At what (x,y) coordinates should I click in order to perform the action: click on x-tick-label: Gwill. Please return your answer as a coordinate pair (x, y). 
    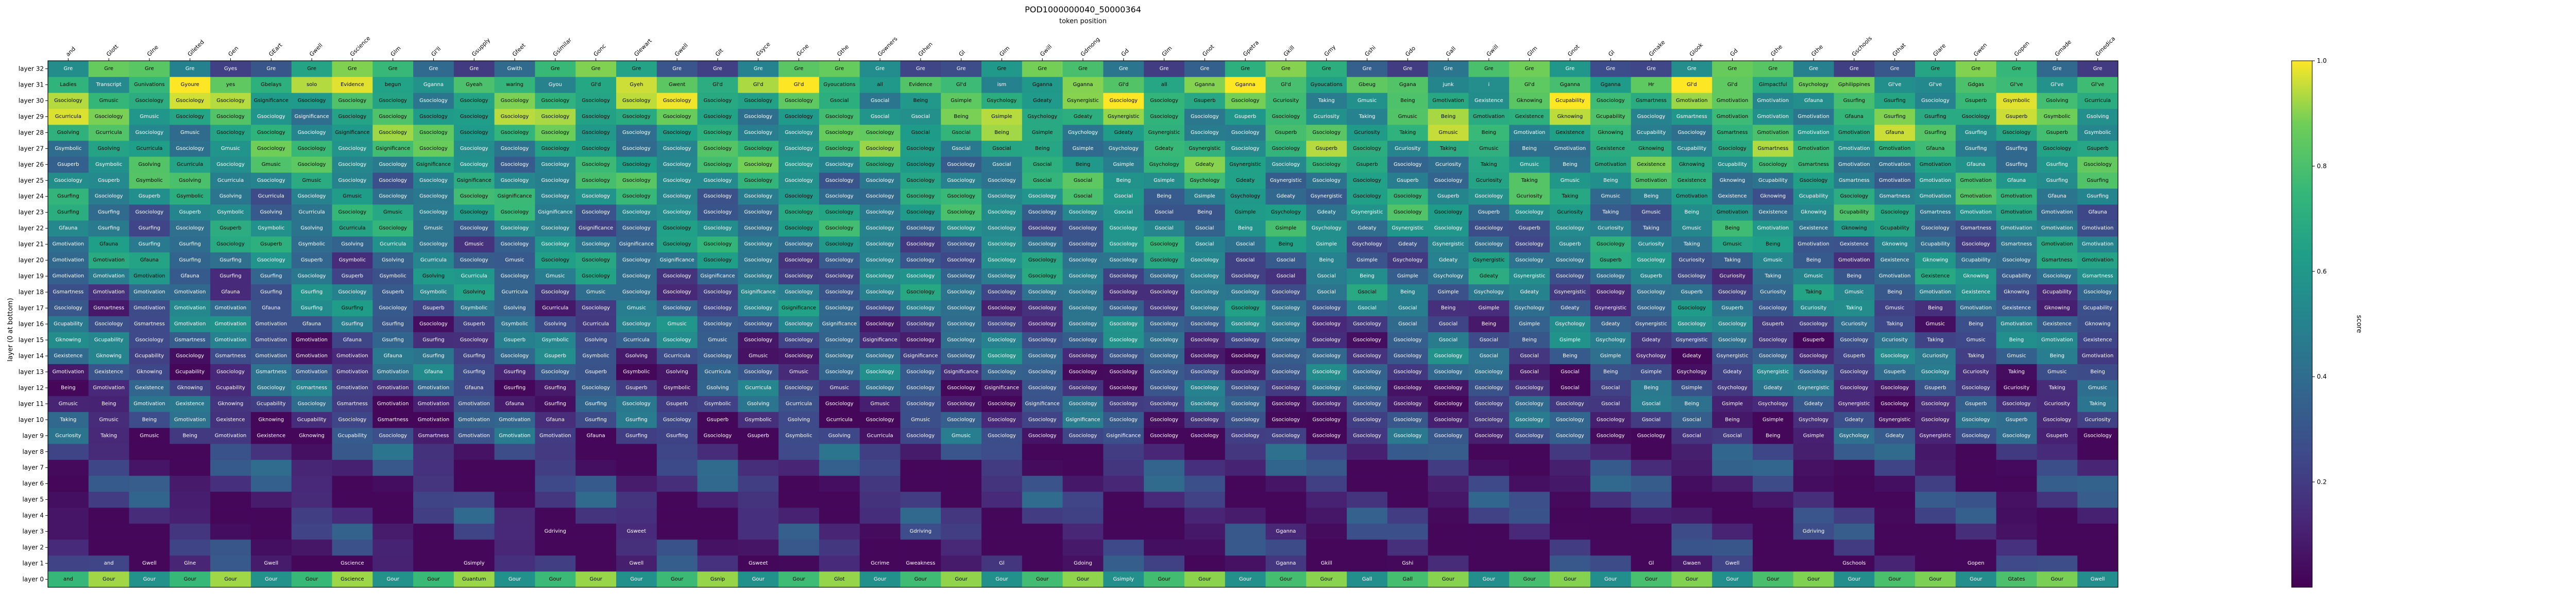
    Looking at the image, I should click on (1492, 50).